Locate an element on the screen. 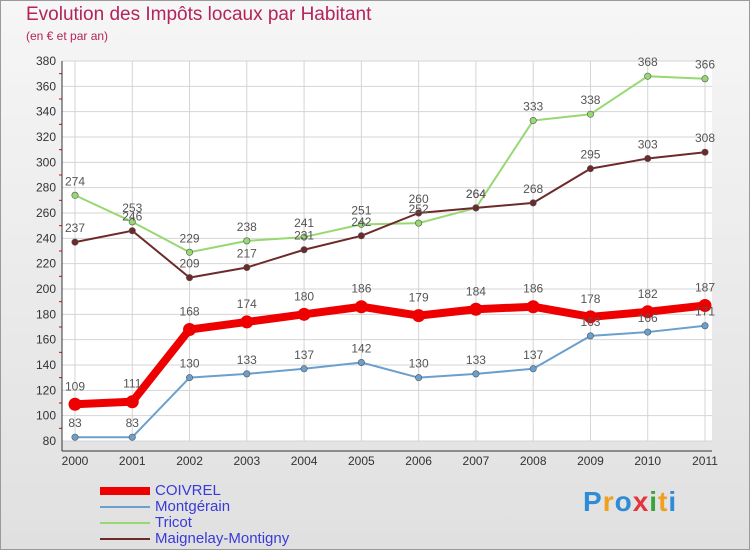 Image resolution: width=750 pixels, height=550 pixels. data-label-tricot: 274 is located at coordinates (75, 181).